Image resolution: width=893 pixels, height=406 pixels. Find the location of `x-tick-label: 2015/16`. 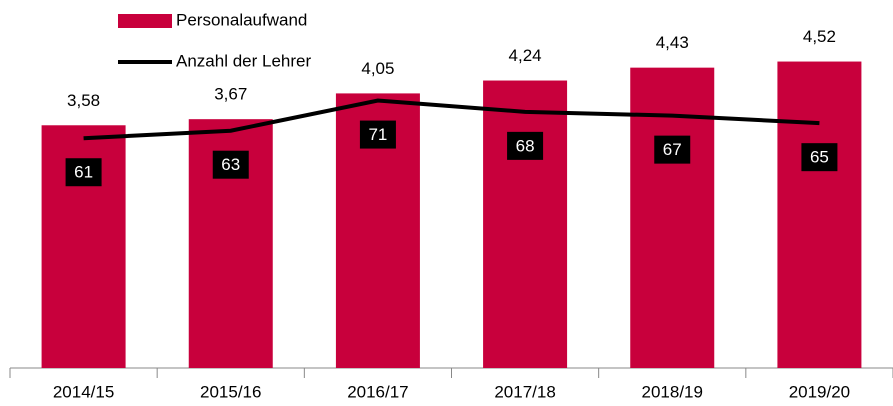

x-tick-label: 2015/16 is located at coordinates (230, 391).